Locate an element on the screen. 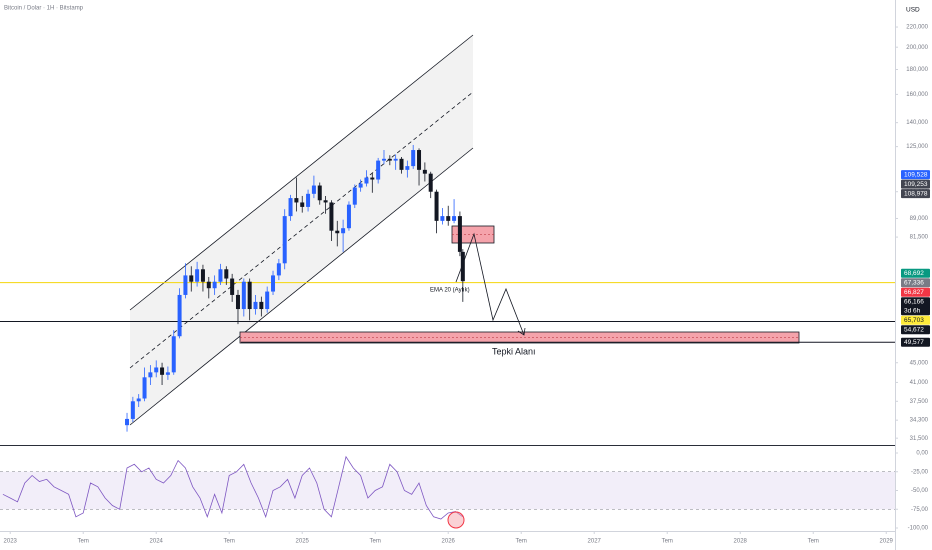  rsi-tick-label: -50,00 is located at coordinates (920, 491).